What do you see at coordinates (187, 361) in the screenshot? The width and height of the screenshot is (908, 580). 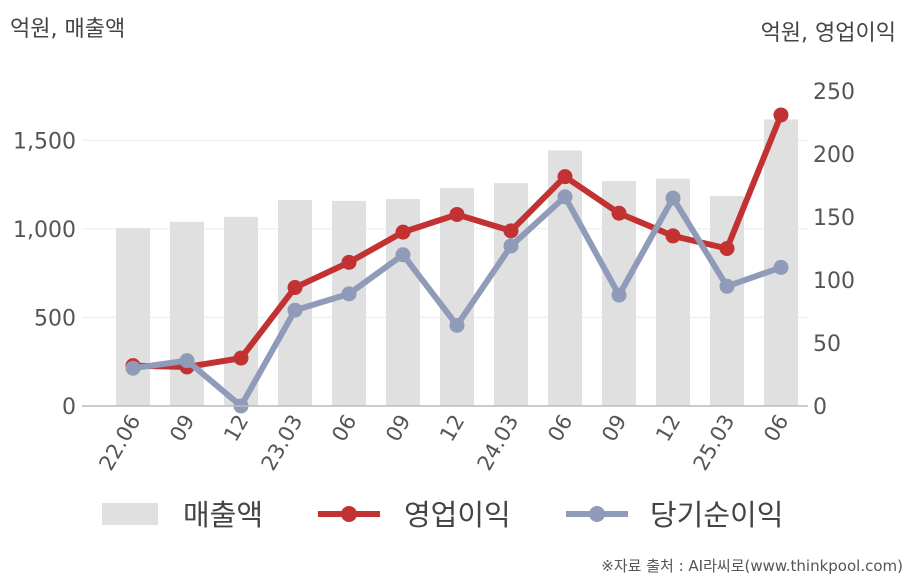 I see `point-당기순이익-1` at bounding box center [187, 361].